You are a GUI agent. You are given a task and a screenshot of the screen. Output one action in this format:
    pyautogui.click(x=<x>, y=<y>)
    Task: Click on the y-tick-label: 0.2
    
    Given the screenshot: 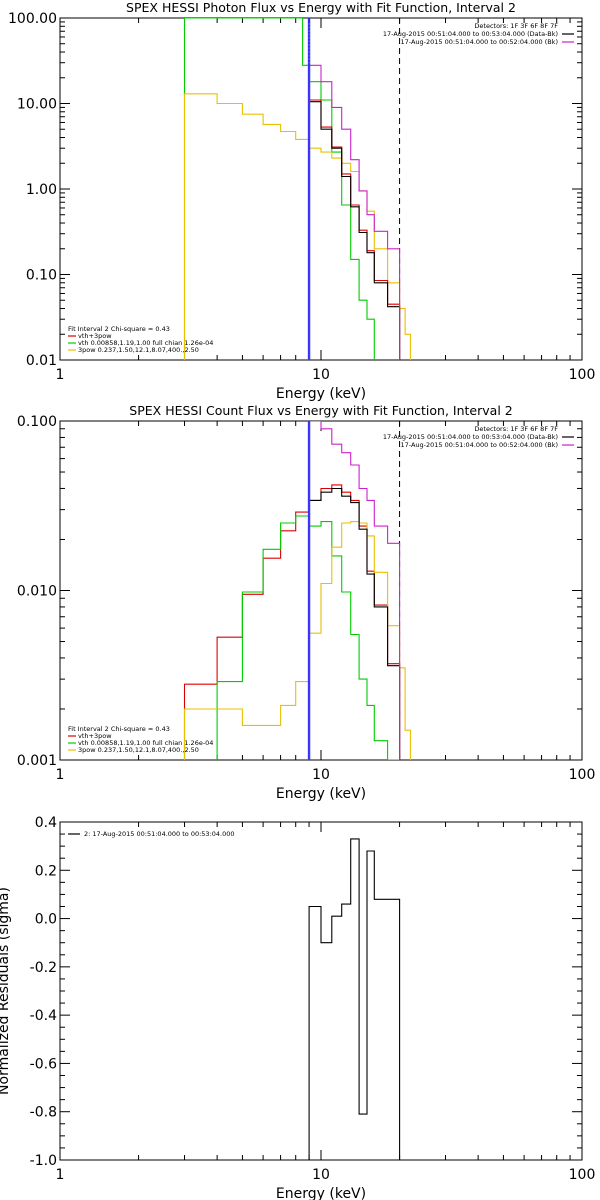 What is the action you would take?
    pyautogui.click(x=46, y=871)
    